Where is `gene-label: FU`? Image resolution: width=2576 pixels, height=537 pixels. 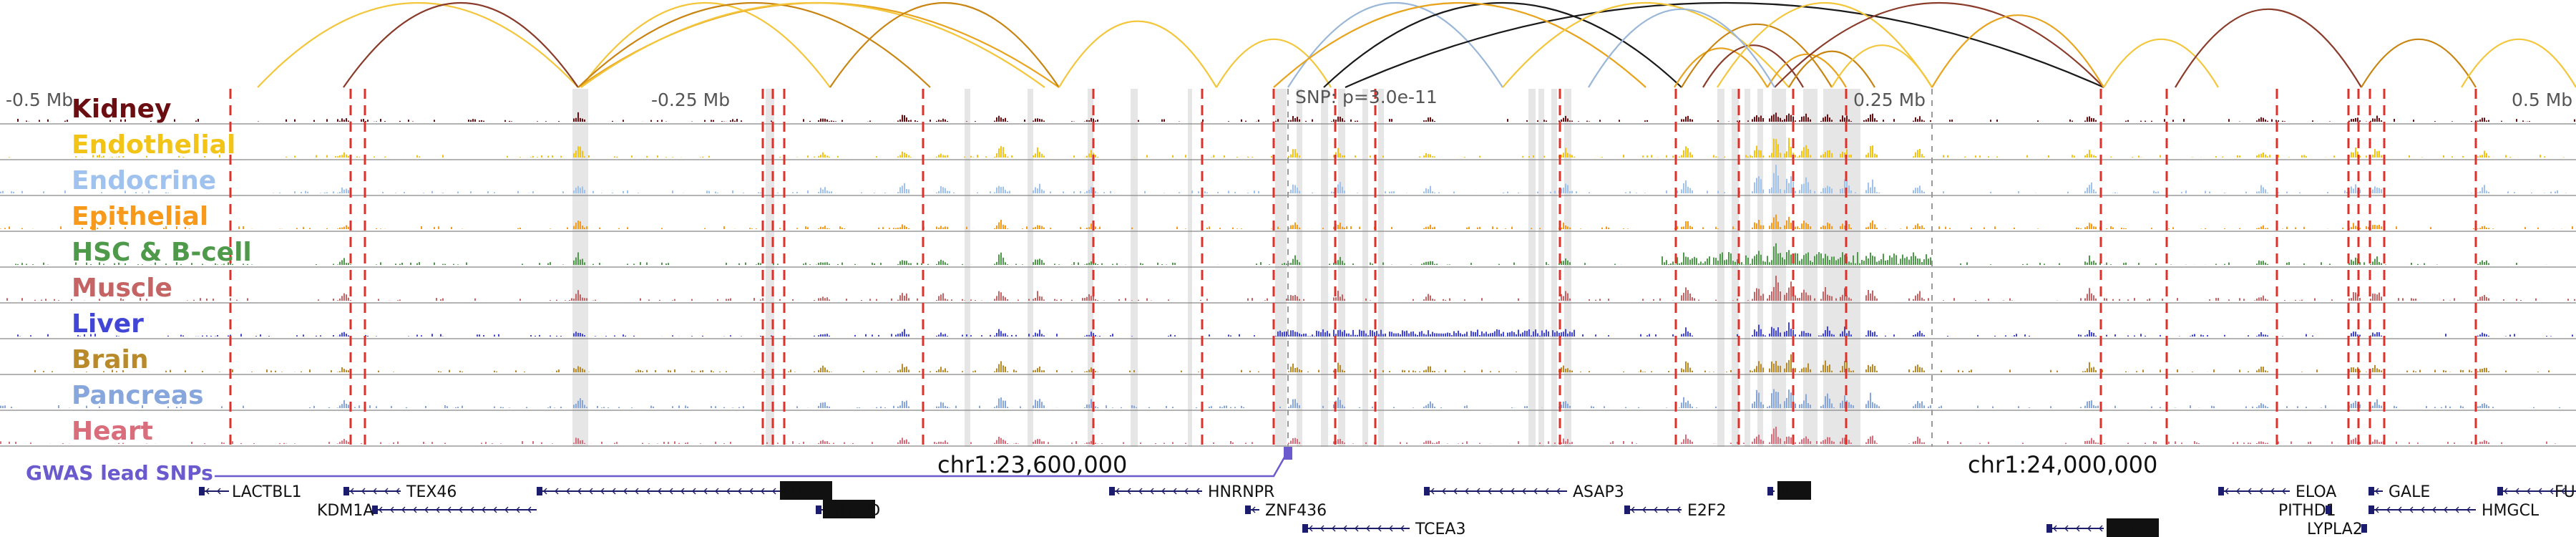 gene-label: FU is located at coordinates (2565, 492).